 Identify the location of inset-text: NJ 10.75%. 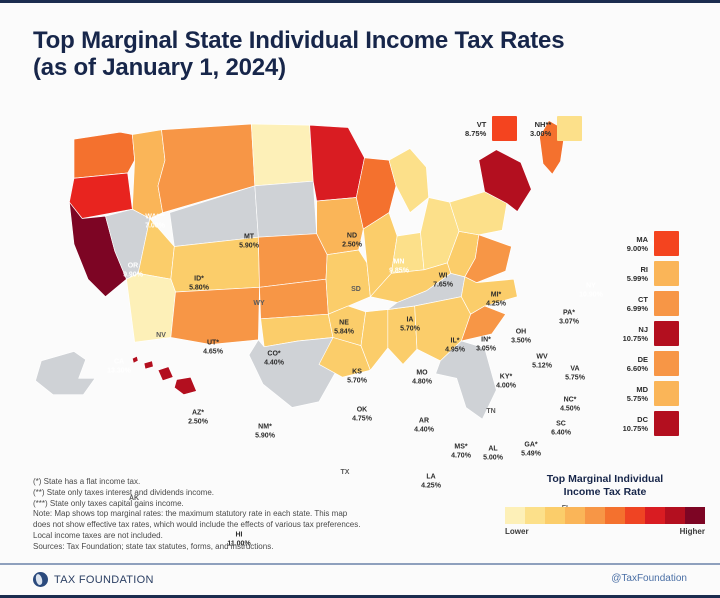
(624, 334).